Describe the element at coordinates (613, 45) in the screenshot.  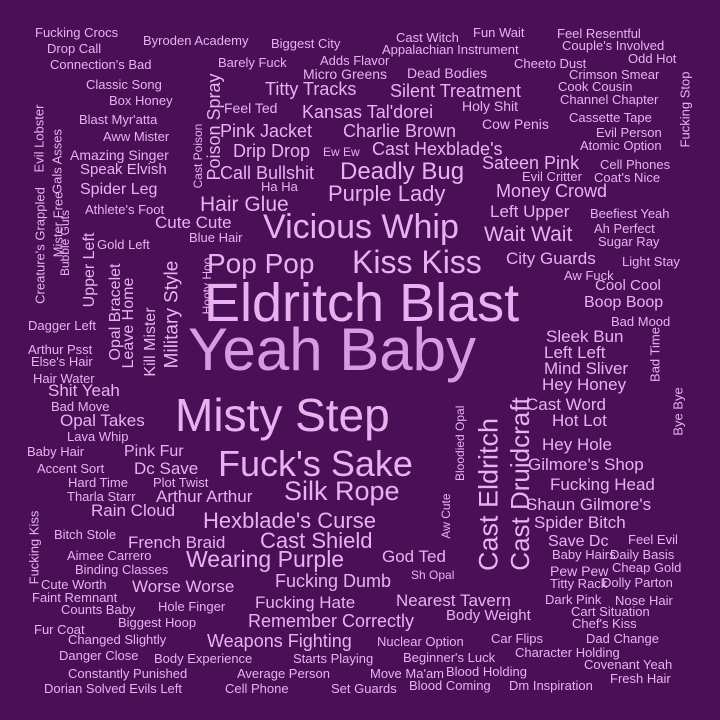
I see `word: Couple's Involved` at that location.